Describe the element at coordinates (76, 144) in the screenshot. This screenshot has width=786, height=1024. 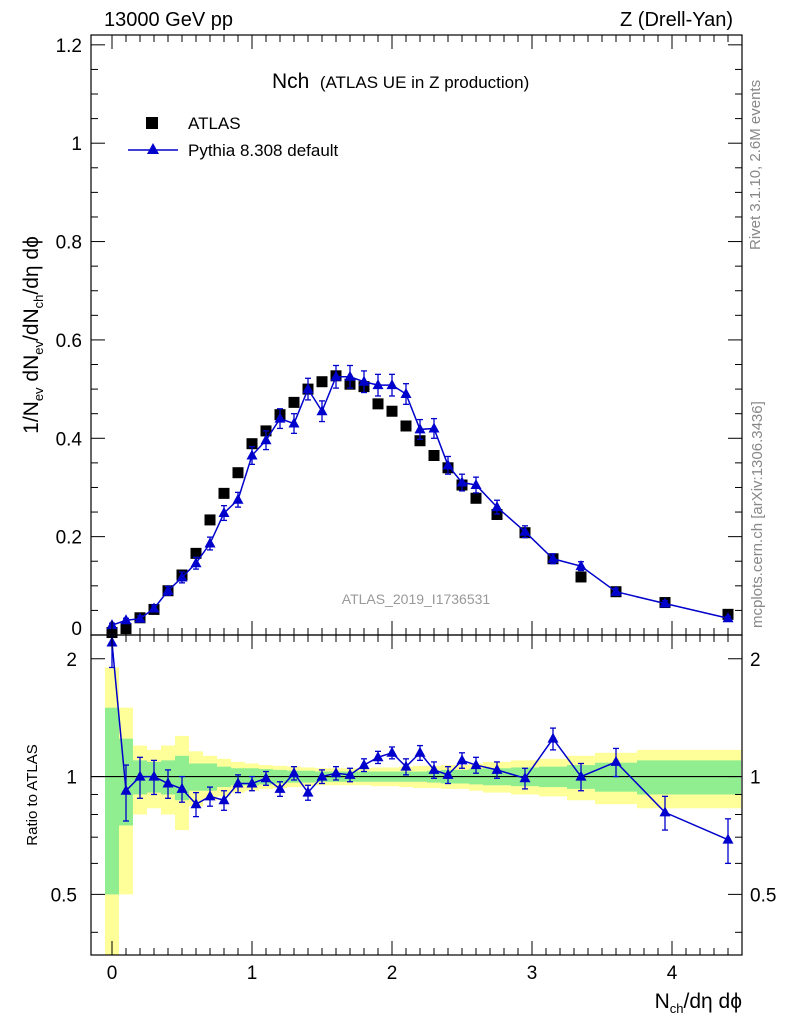
I see `y-tick-label: 1` at that location.